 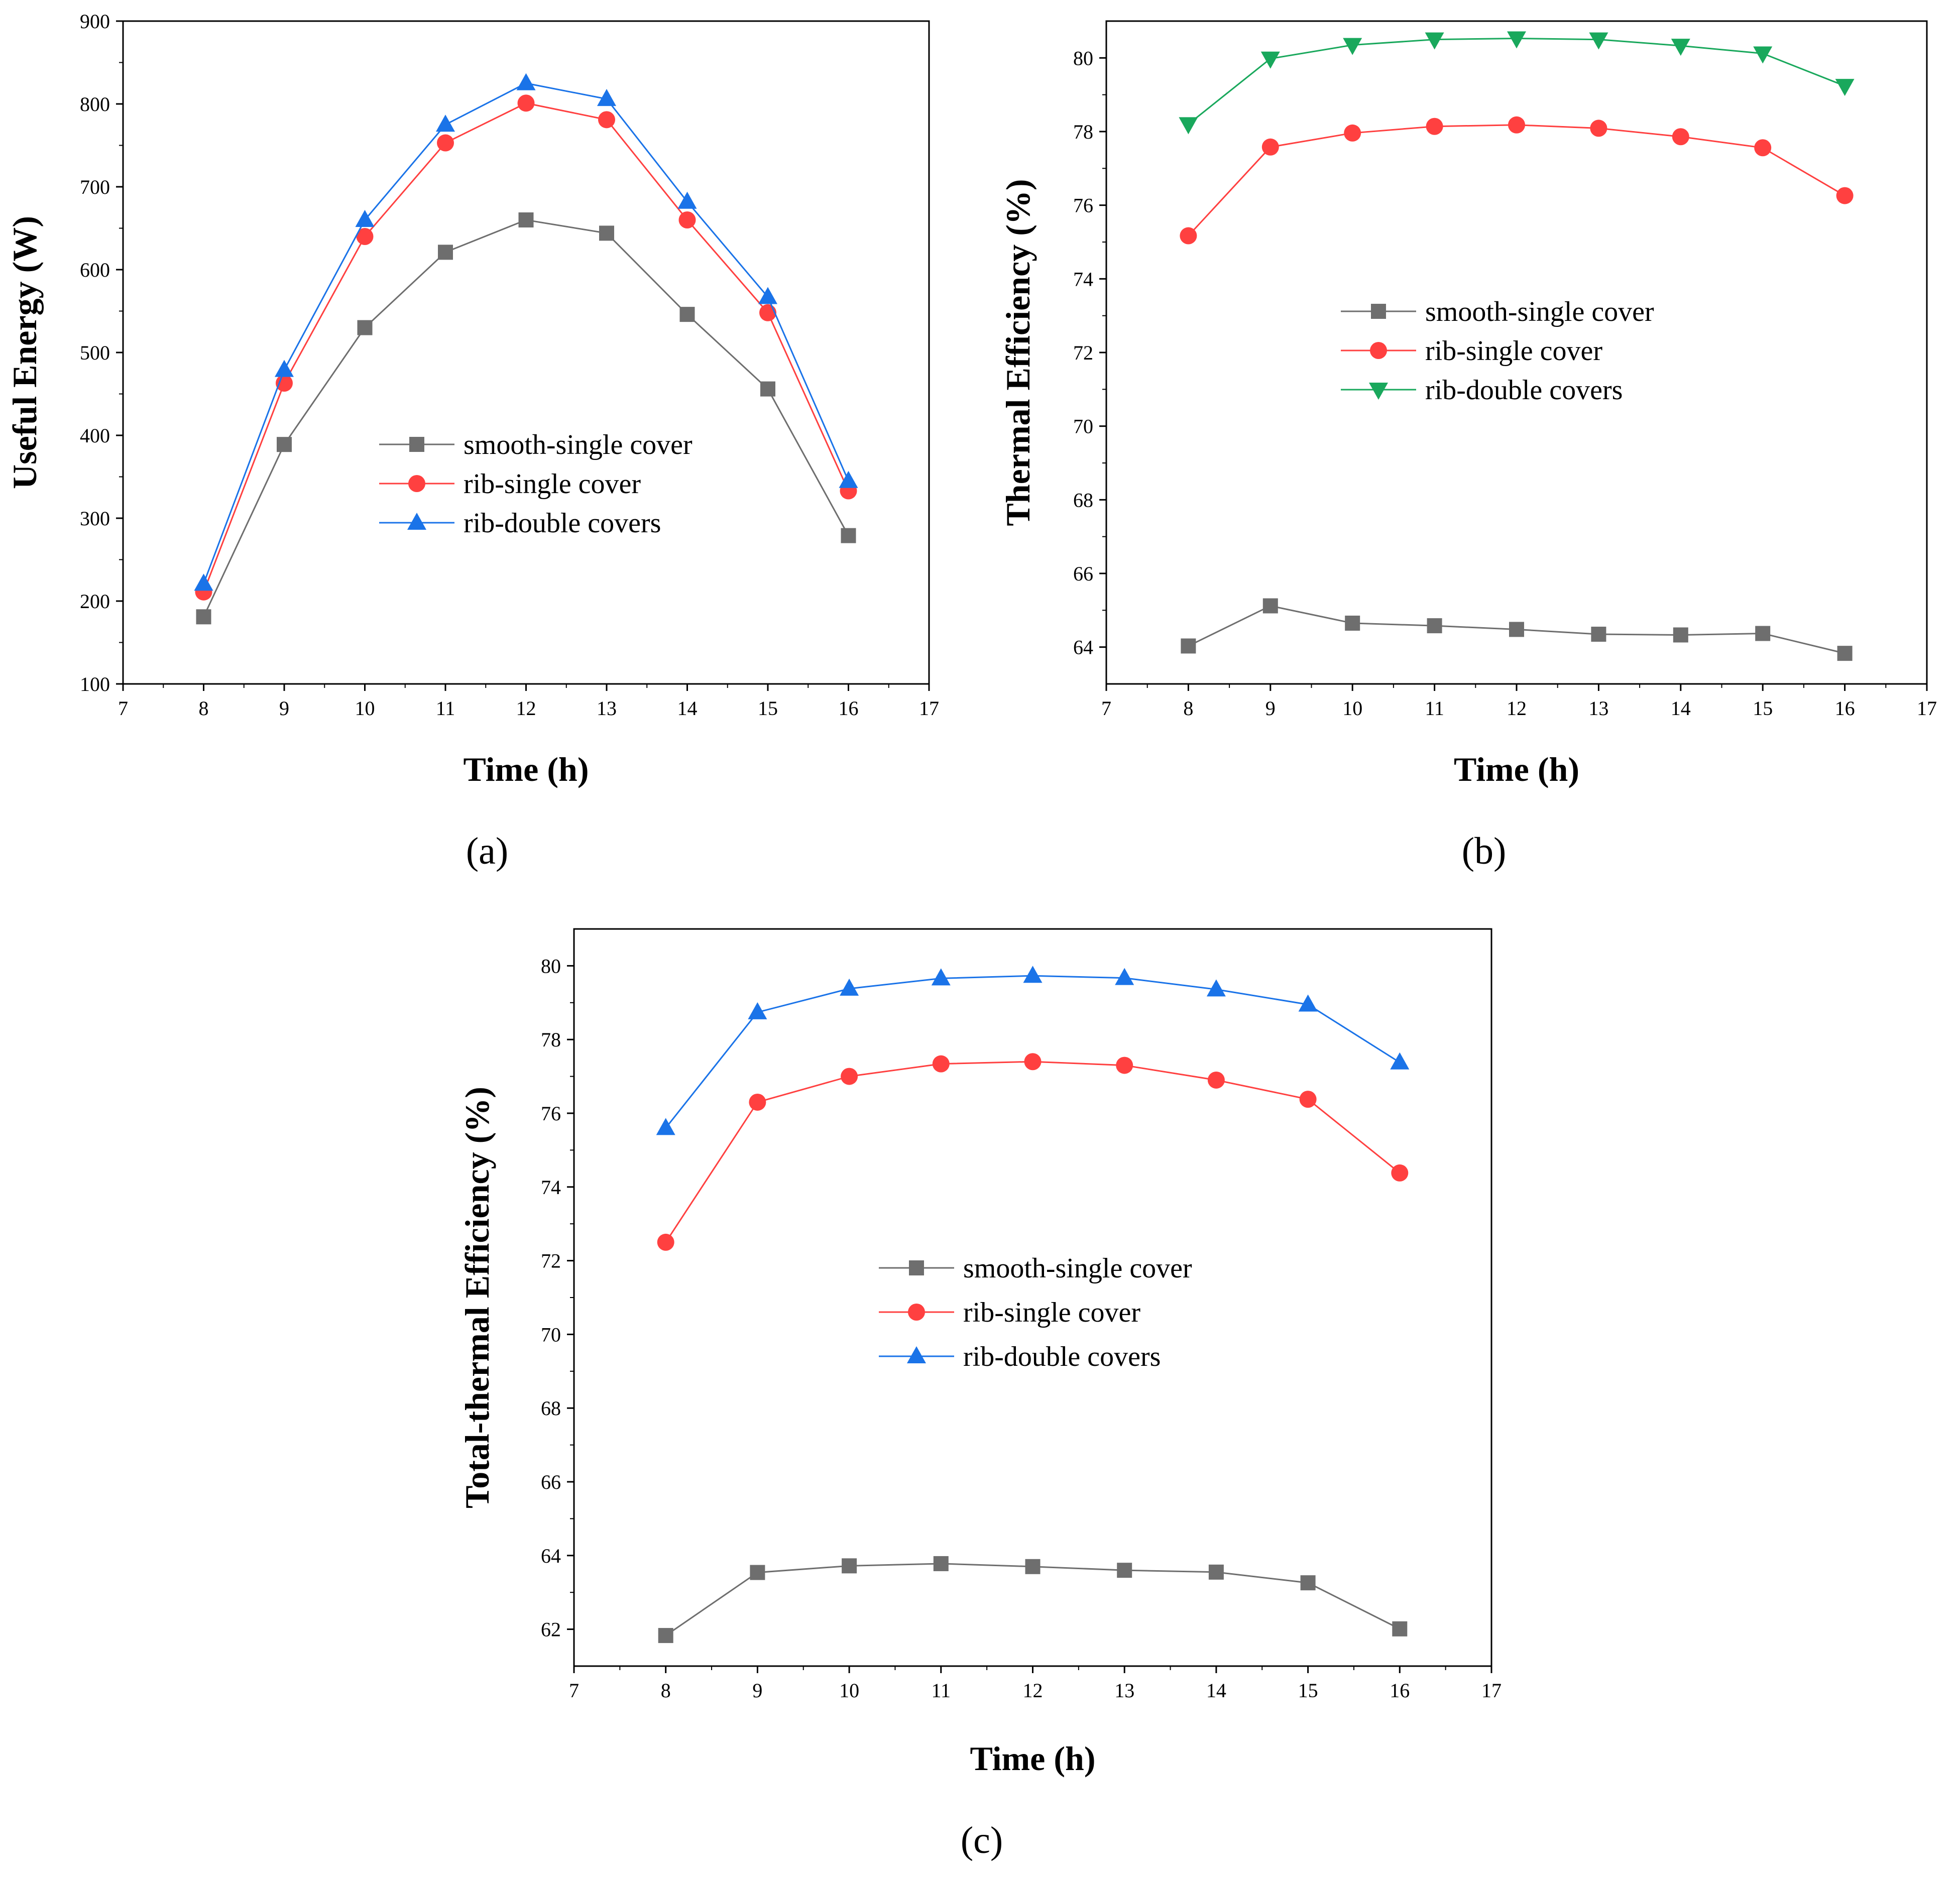 I want to click on y-tick-label: 100, so click(x=95, y=684).